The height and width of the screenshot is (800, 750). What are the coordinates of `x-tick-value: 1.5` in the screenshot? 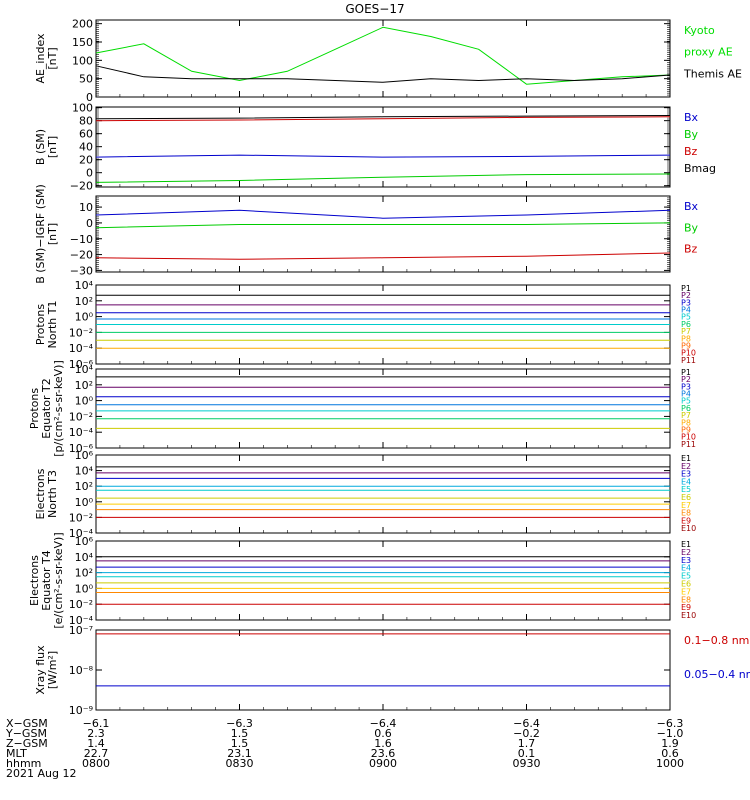 It's located at (240, 743).